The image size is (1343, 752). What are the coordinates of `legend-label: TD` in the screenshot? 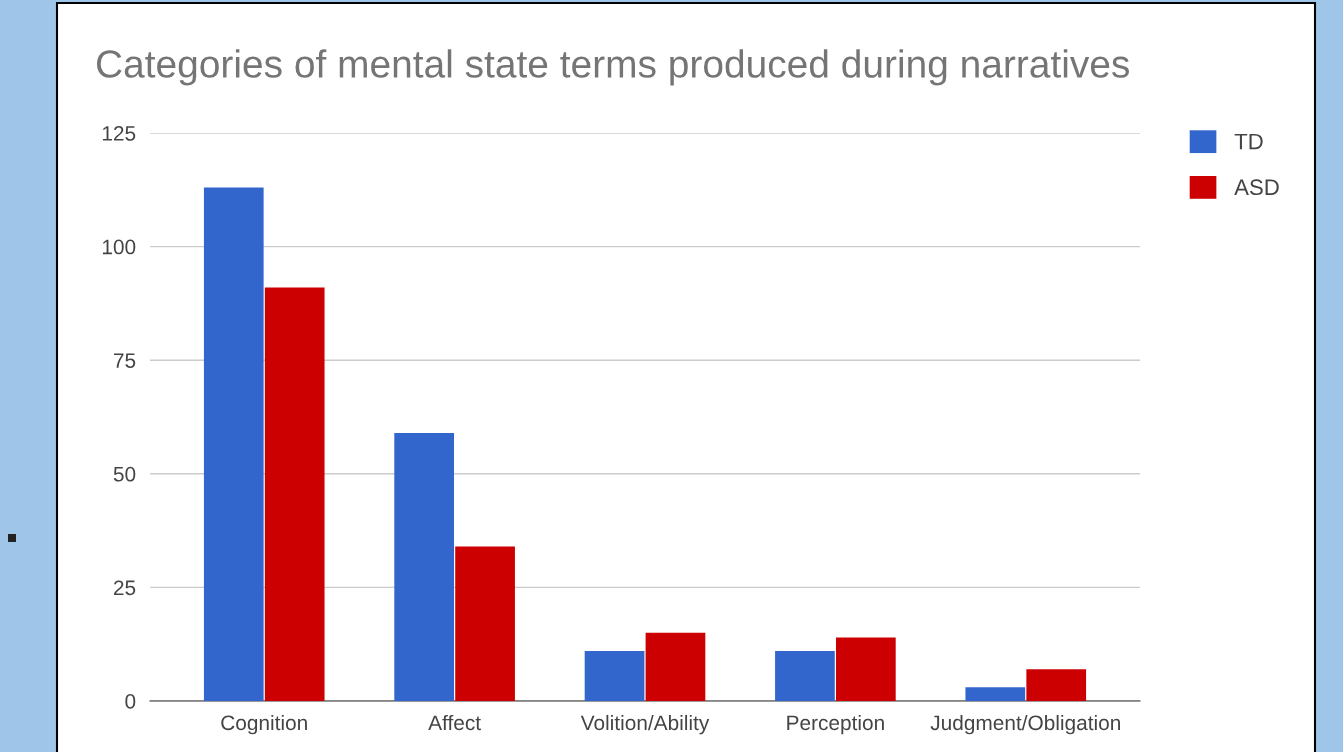 It's located at (1248, 141).